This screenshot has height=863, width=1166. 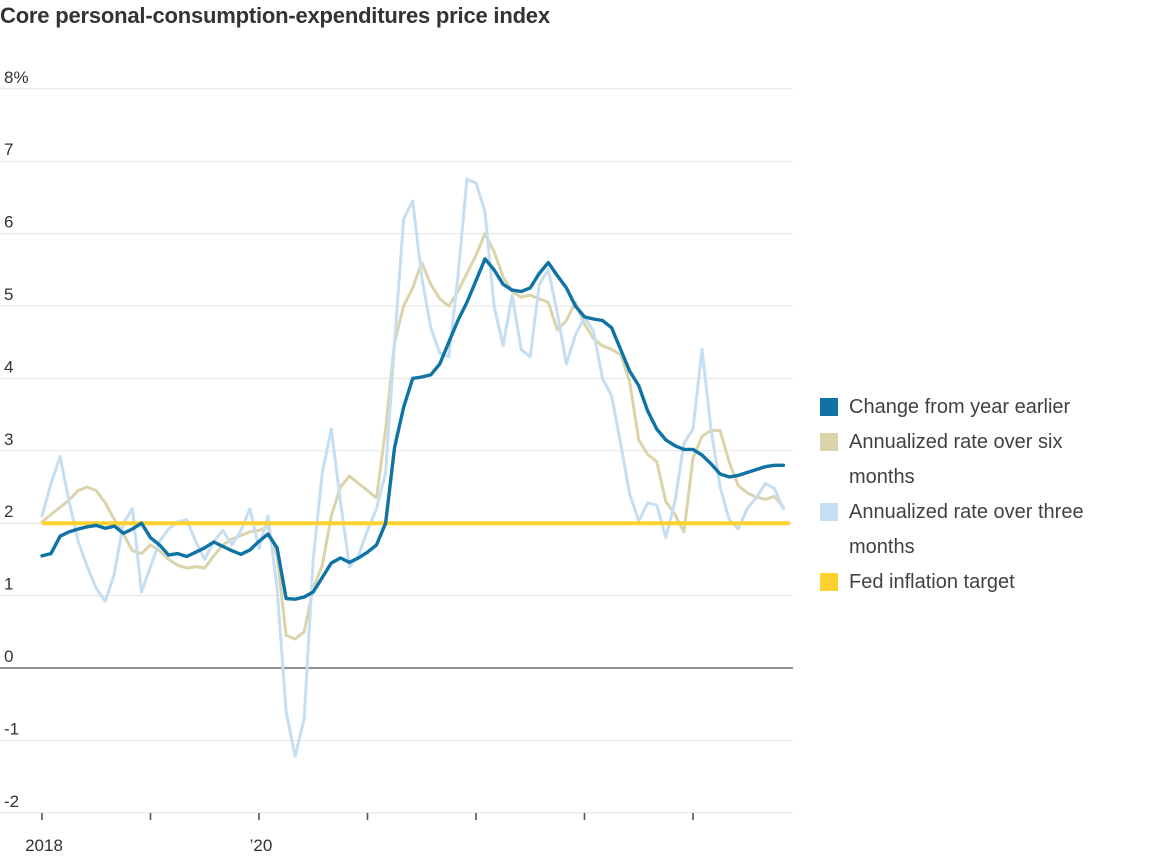 What do you see at coordinates (8, 294) in the screenshot?
I see `y-tick-label: 5` at bounding box center [8, 294].